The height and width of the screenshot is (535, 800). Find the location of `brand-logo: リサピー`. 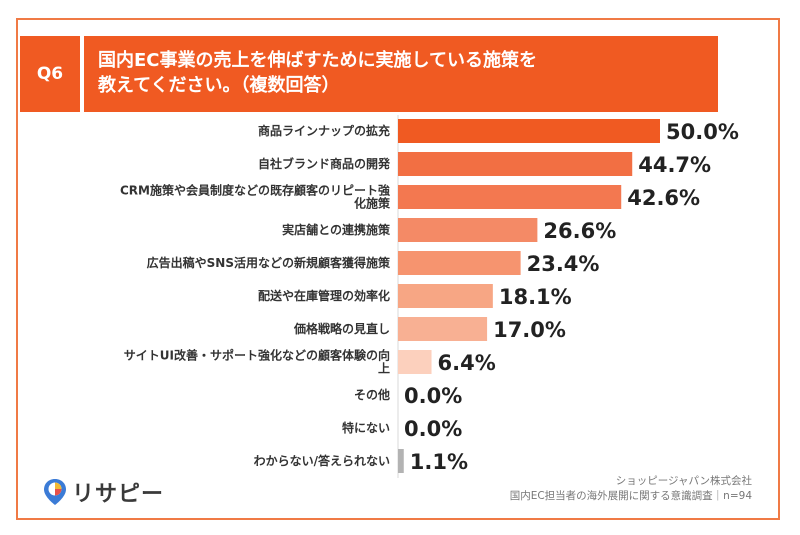

brand-logo: リサピー is located at coordinates (103, 492).